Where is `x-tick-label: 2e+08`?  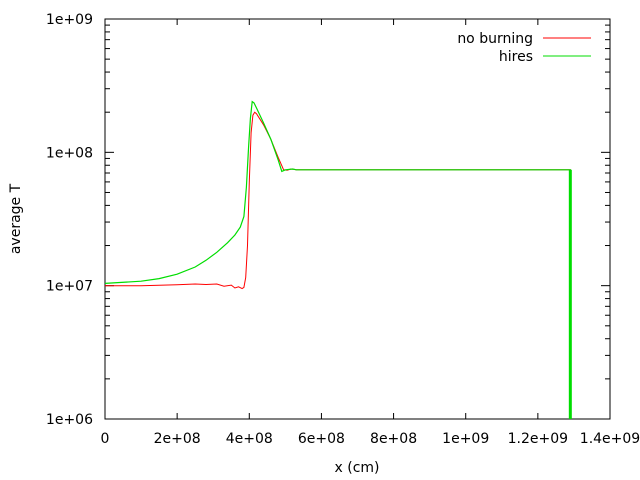
x-tick-label: 2e+08 is located at coordinates (177, 439).